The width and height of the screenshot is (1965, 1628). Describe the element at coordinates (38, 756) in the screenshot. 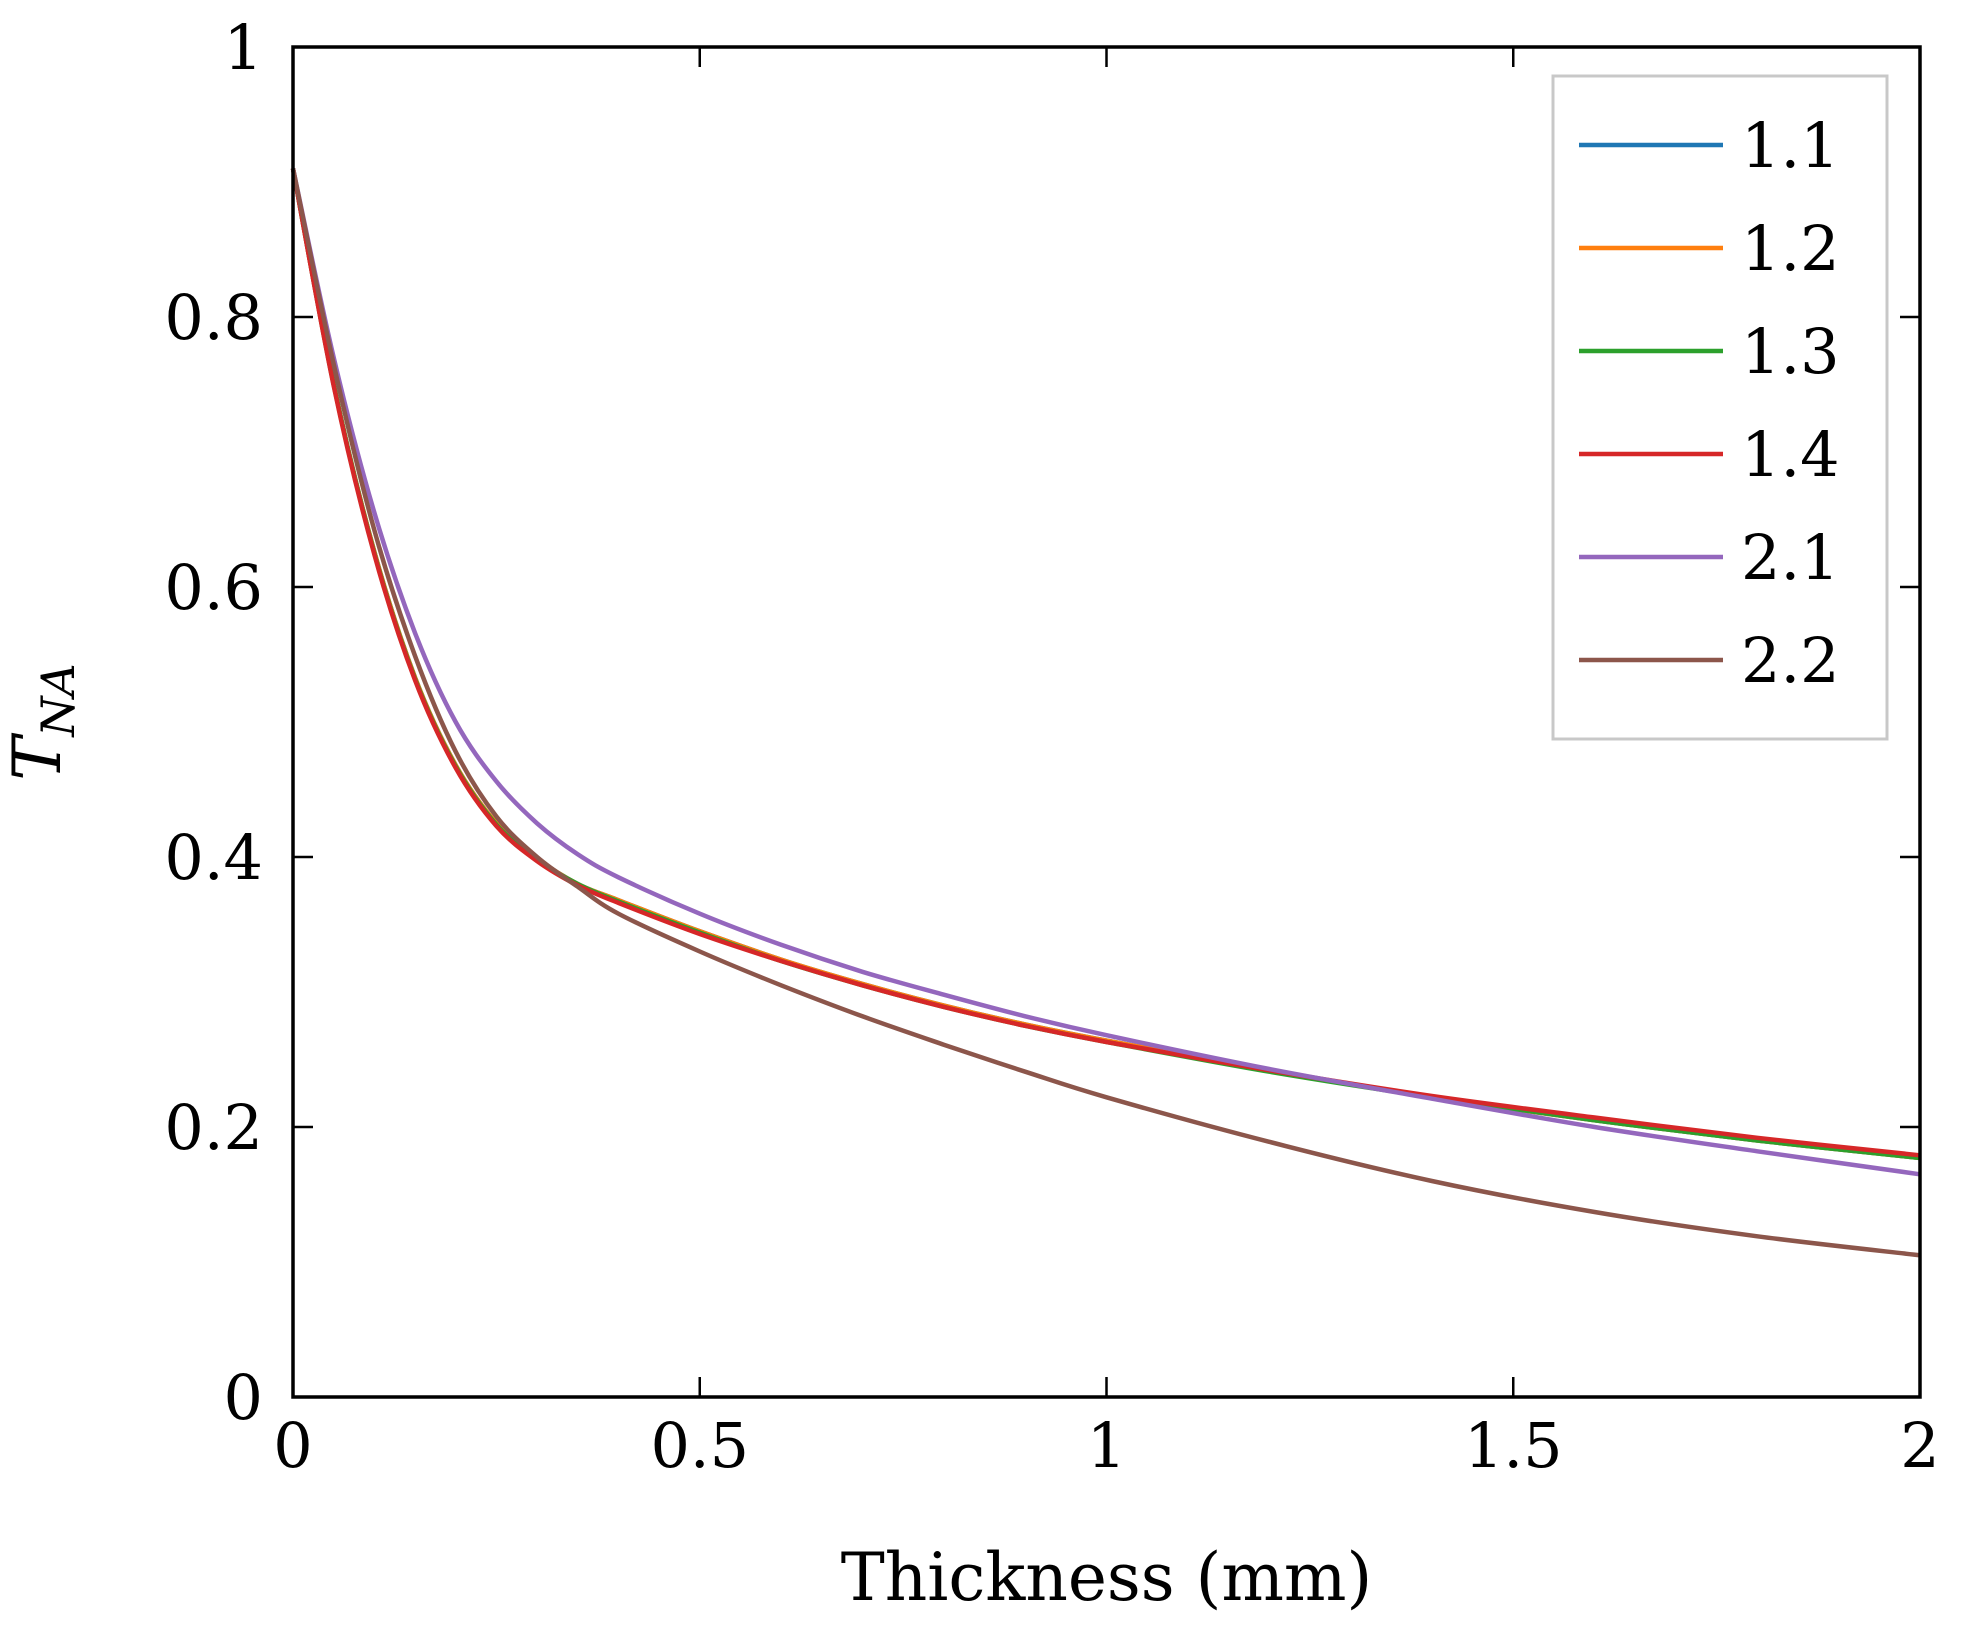

I see `y-axis-title-main: T` at that location.